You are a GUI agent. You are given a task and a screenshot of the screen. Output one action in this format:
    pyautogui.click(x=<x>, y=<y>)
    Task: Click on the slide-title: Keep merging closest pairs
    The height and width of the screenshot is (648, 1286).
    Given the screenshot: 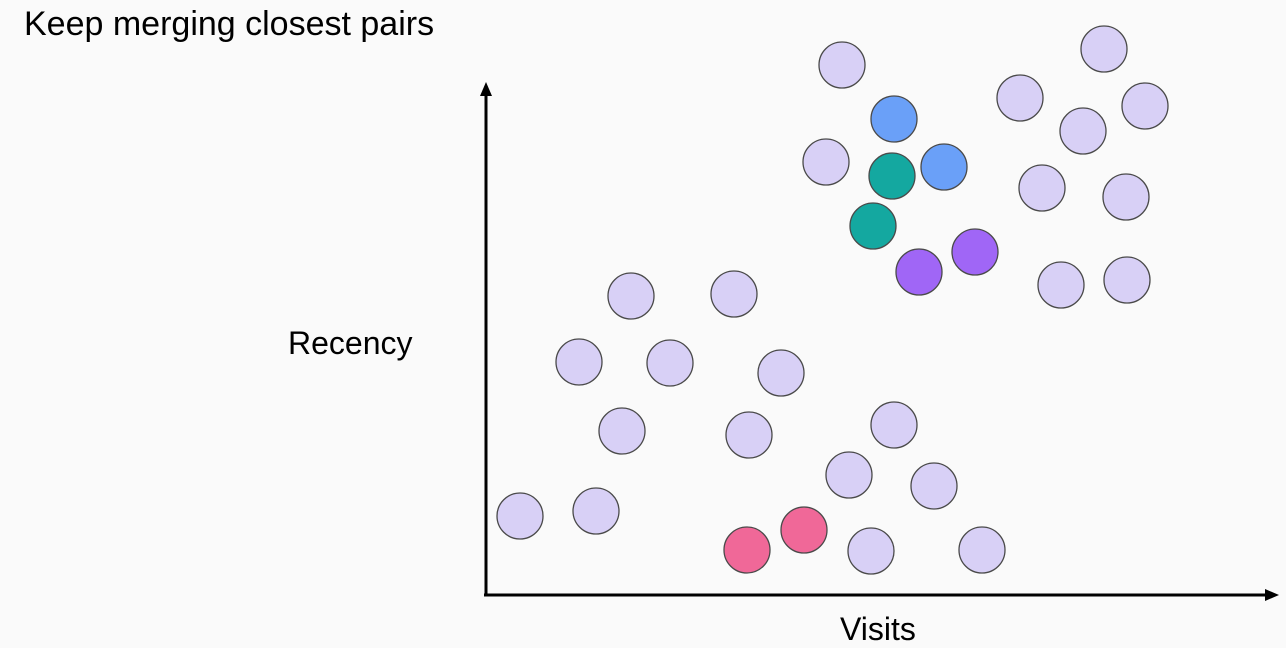 What is the action you would take?
    pyautogui.click(x=229, y=24)
    